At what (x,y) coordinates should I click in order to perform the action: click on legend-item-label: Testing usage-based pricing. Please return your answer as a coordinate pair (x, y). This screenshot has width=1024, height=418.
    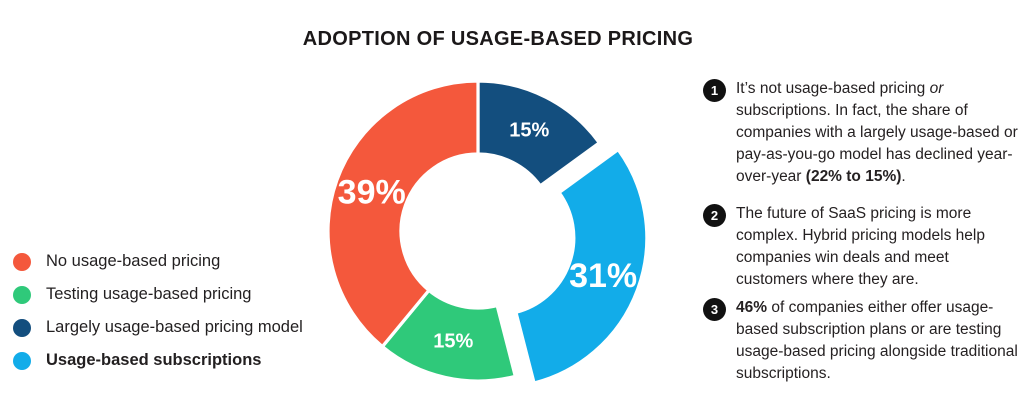
    Looking at the image, I should click on (149, 294).